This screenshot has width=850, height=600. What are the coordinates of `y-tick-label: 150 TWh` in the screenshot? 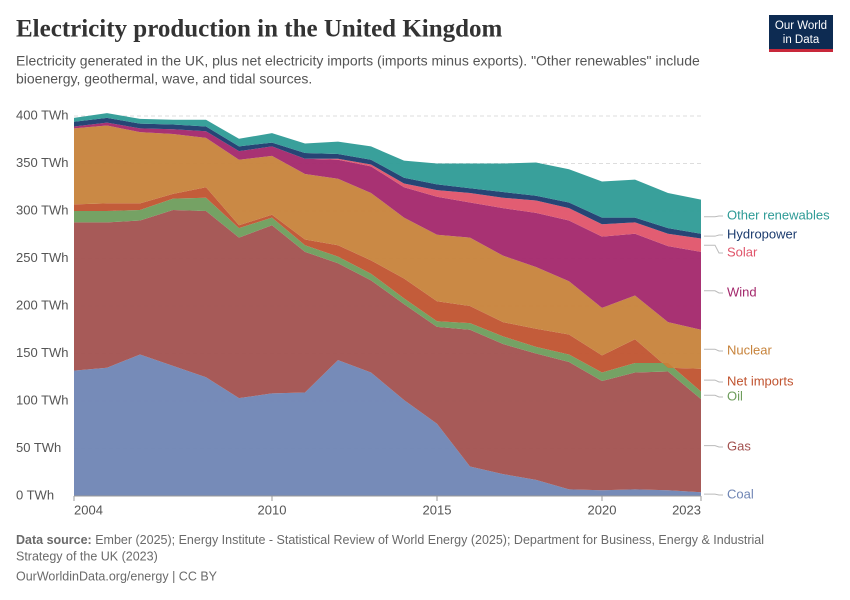 It's located at (42, 352).